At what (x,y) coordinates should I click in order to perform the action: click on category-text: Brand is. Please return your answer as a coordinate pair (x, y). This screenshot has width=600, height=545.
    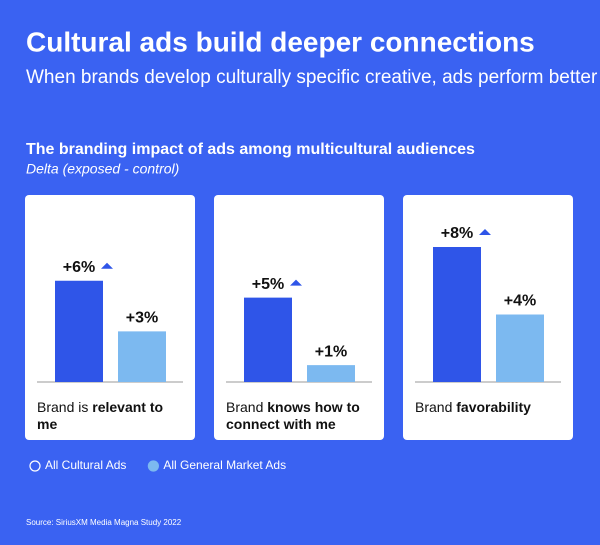
    Looking at the image, I should click on (63, 407).